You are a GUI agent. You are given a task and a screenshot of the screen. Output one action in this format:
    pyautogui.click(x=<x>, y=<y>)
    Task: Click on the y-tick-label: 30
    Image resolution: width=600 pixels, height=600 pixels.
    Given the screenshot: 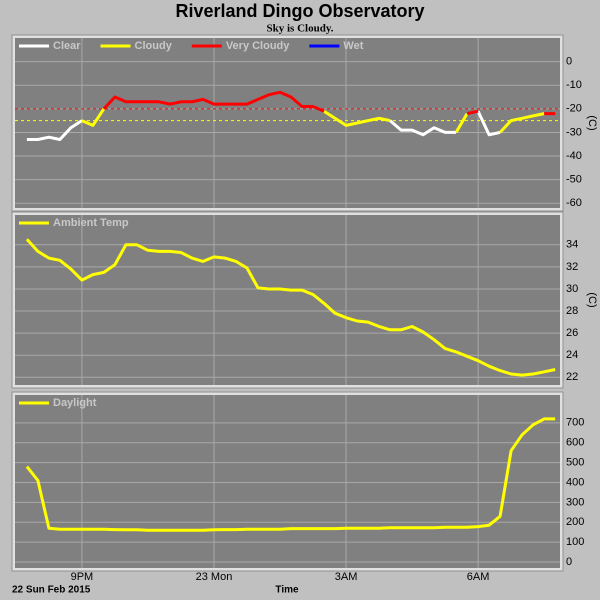 What is the action you would take?
    pyautogui.click(x=572, y=289)
    